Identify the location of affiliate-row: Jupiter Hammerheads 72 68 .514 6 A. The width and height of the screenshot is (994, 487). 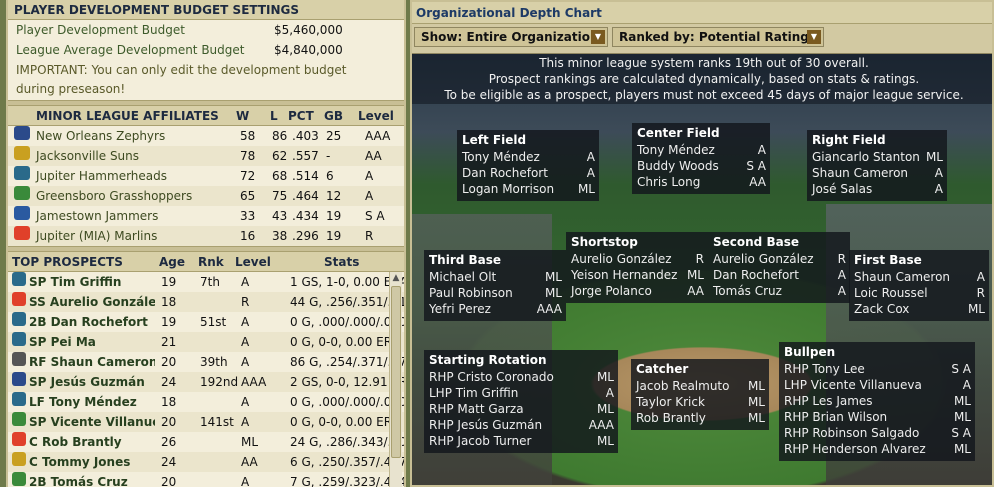
(206, 176).